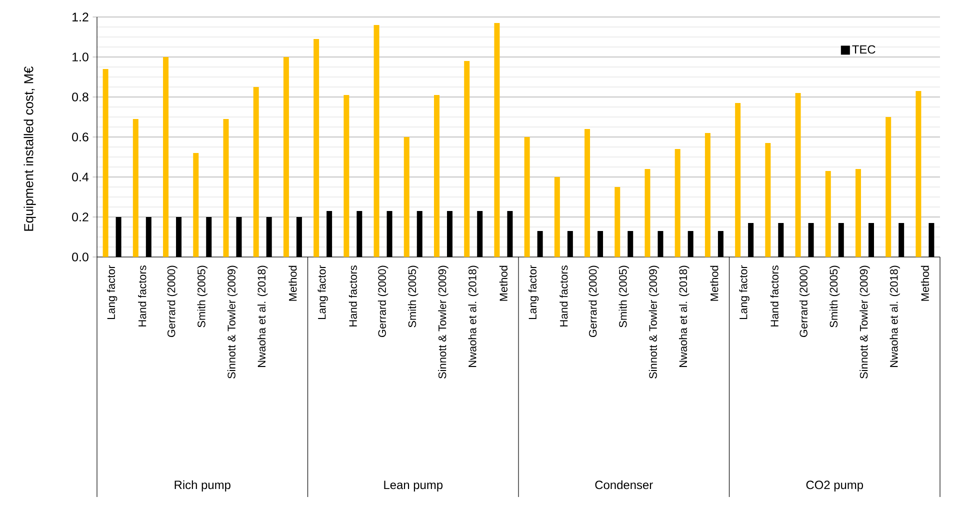 The image size is (958, 511). Describe the element at coordinates (864, 49) in the screenshot. I see `legend-label: TEC` at that location.